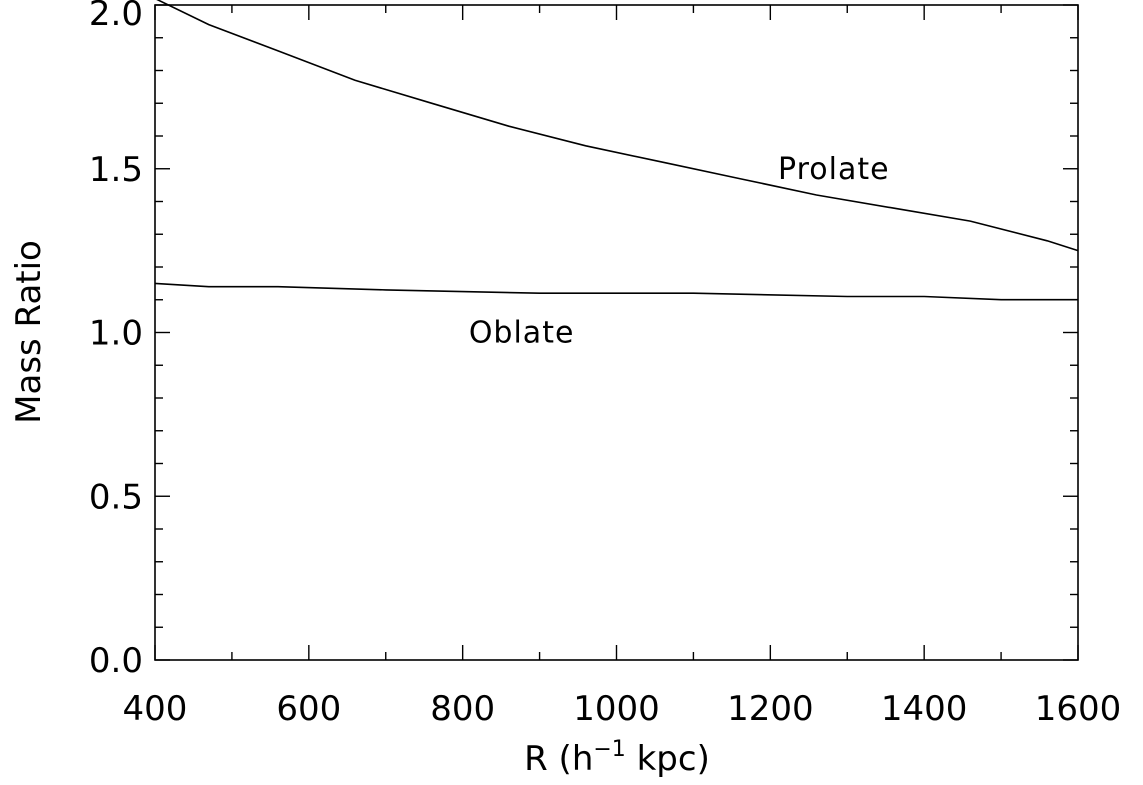 The height and width of the screenshot is (785, 1143). Describe the element at coordinates (609, 749) in the screenshot. I see `x-axis-title-superscript: −1` at that location.